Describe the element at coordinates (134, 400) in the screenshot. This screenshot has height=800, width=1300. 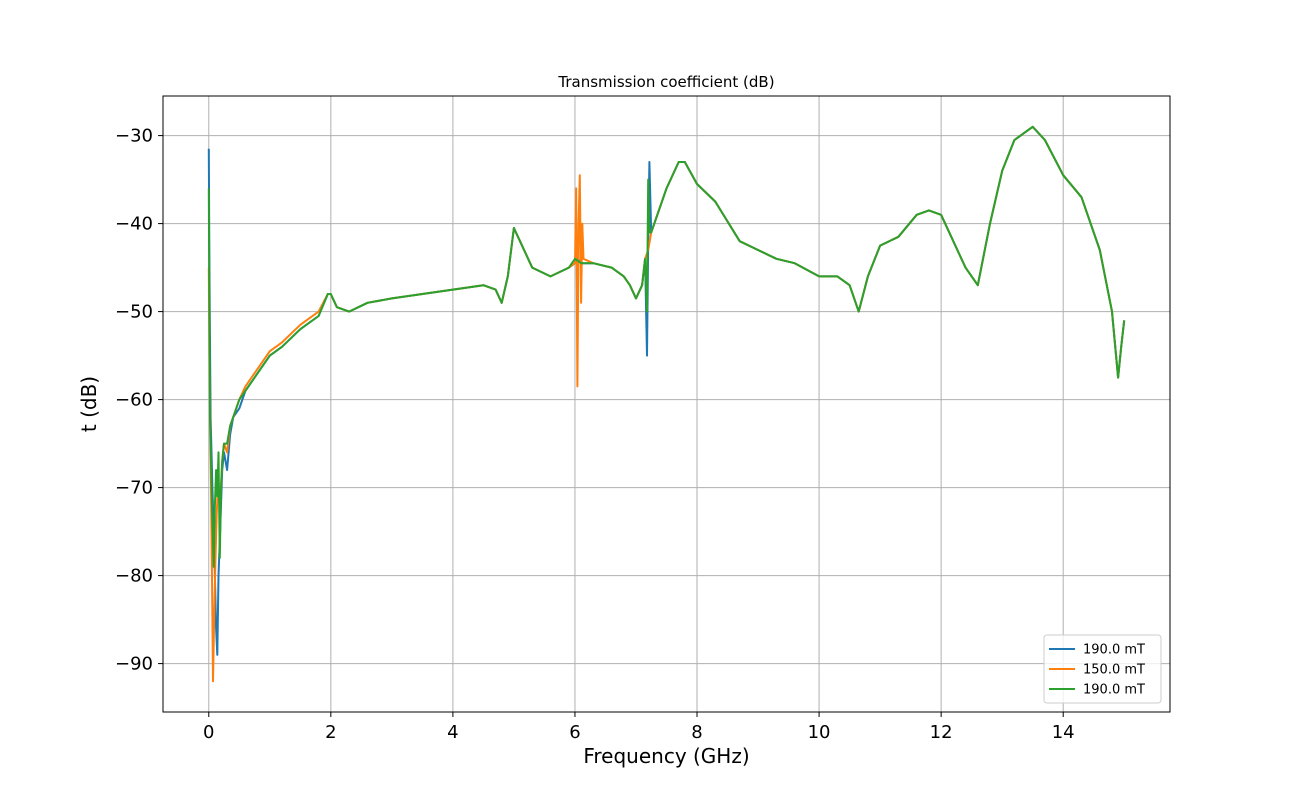
I see `y-tick-label-3: −60` at that location.